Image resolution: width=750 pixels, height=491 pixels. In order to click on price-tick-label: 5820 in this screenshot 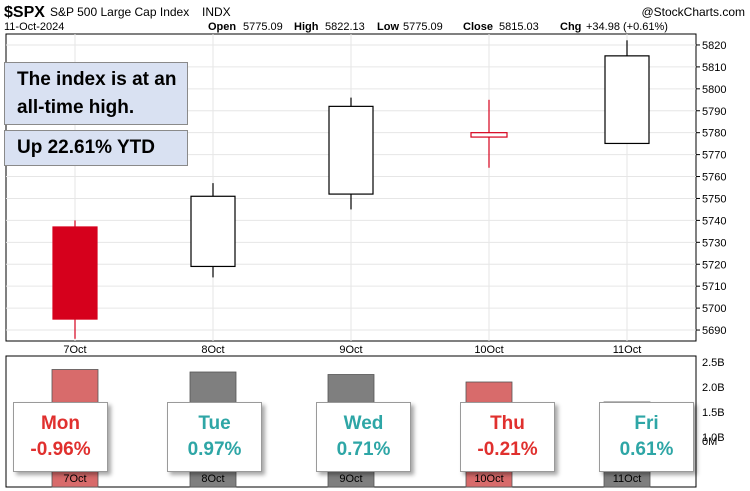, I will do `click(714, 46)`.